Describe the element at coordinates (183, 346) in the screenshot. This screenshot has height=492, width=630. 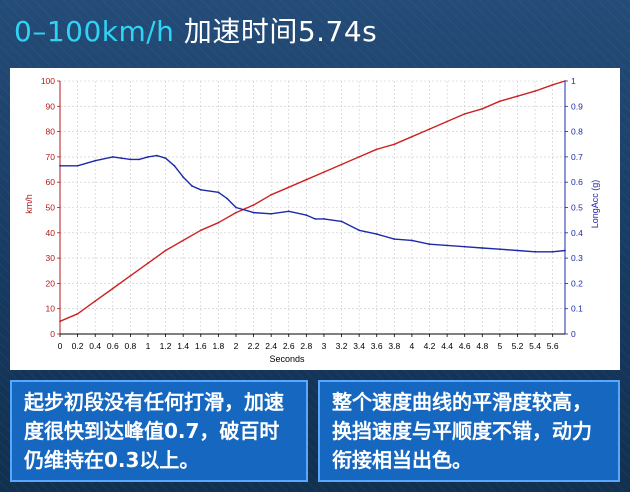
I see `x-tick-label: 1.4` at that location.